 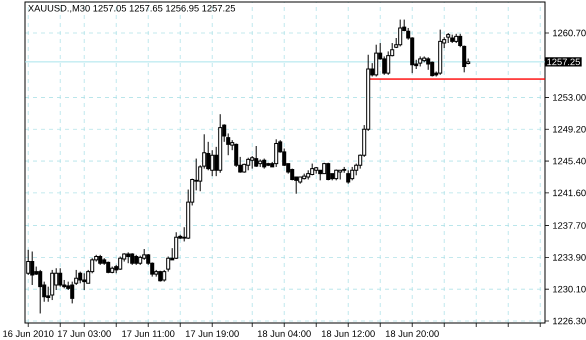 What do you see at coordinates (563, 62) in the screenshot?
I see `ref-line-label: 1257.25` at bounding box center [563, 62].